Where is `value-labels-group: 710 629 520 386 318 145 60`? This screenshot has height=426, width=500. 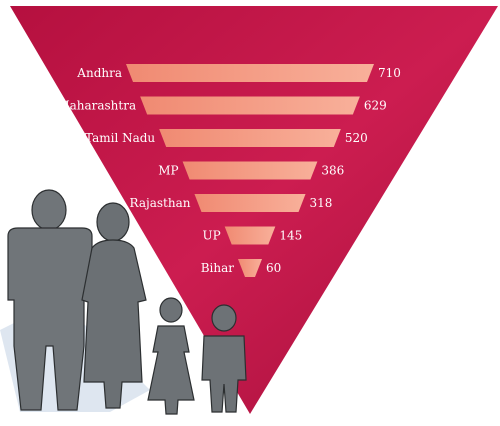
value-labels-group: 710 629 520 386 318 145 60 is located at coordinates (333, 170).